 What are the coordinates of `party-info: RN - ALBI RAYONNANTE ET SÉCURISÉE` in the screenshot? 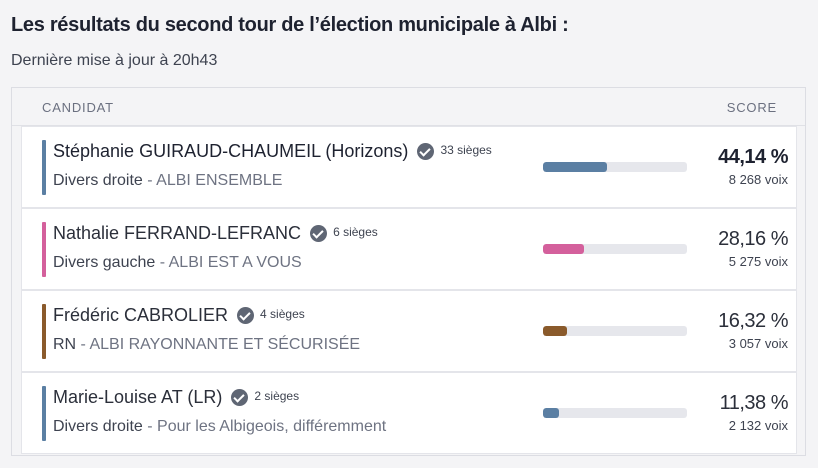 It's located at (206, 345).